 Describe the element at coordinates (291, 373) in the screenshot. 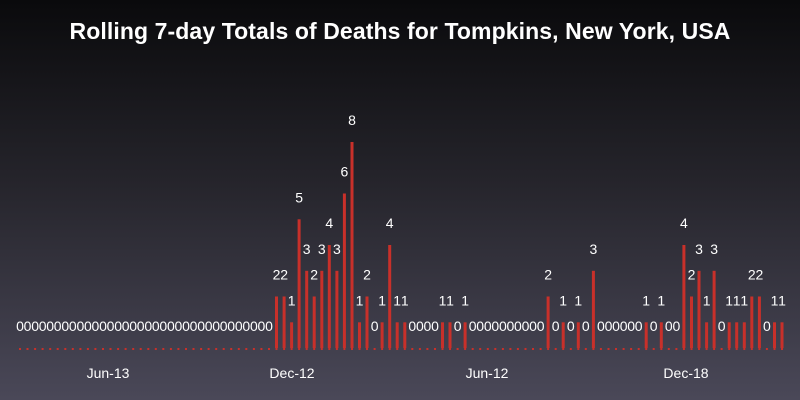

I see `x-tick-label: Dec-12` at that location.